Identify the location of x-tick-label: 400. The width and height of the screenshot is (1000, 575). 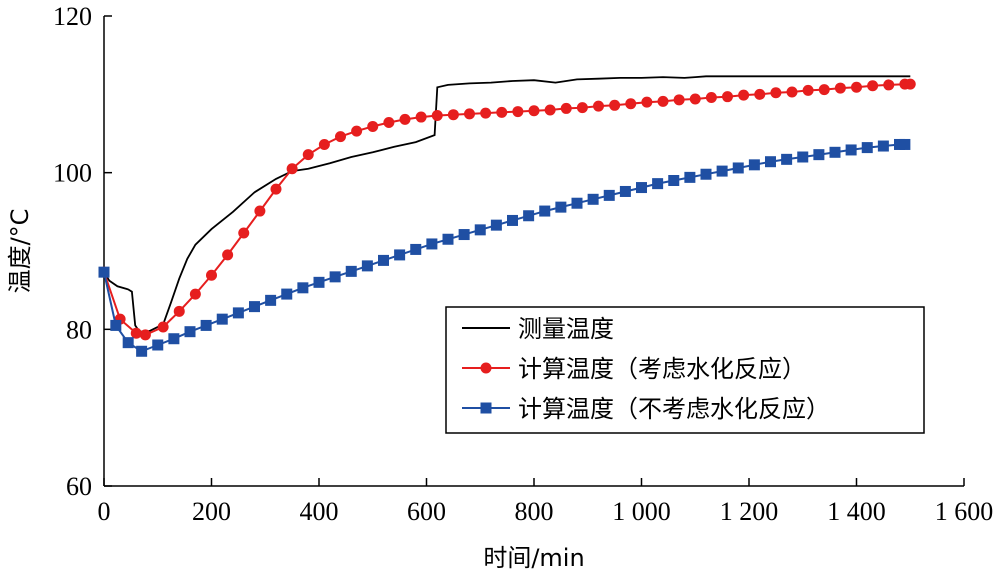
(319, 511).